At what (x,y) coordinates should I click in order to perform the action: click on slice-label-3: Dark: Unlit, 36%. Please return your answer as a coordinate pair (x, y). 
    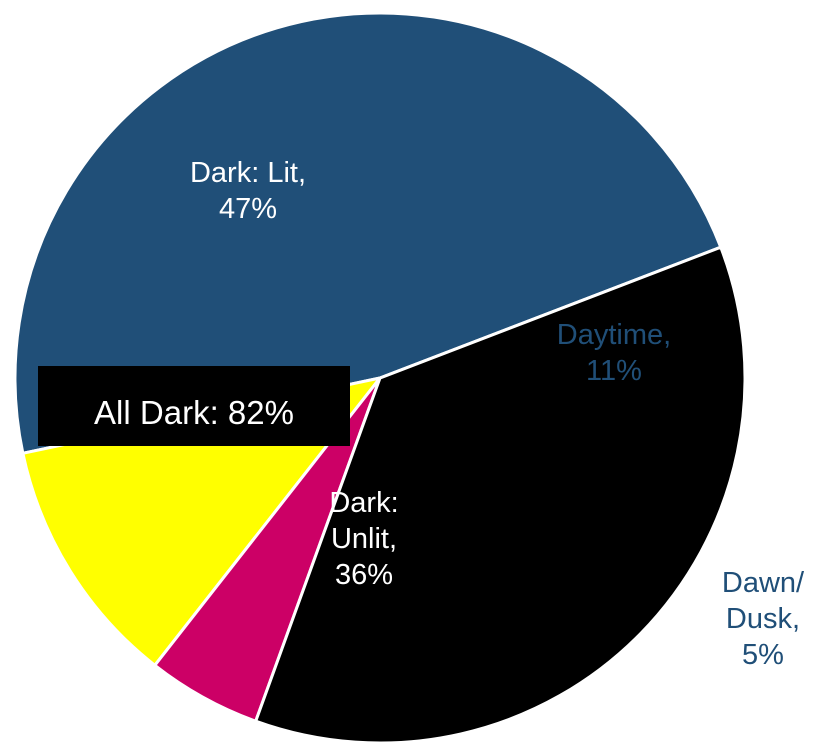
    Looking at the image, I should click on (363, 539).